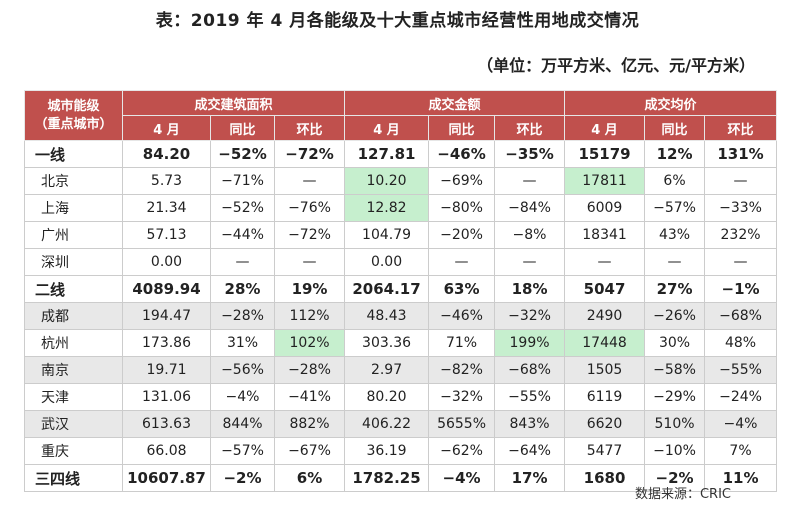 This screenshot has height=506, width=795. What do you see at coordinates (462, 370) in the screenshot?
I see `table-cell: −82%` at bounding box center [462, 370].